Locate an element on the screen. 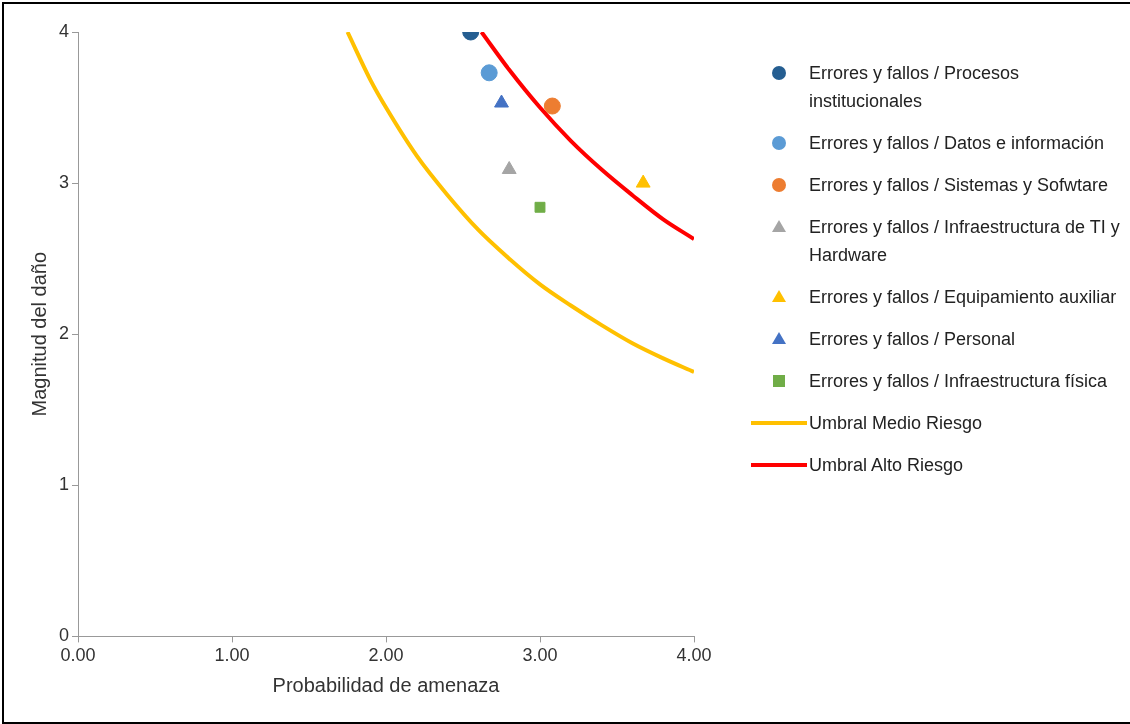  y-tick-label: 1 is located at coordinates (64, 484).